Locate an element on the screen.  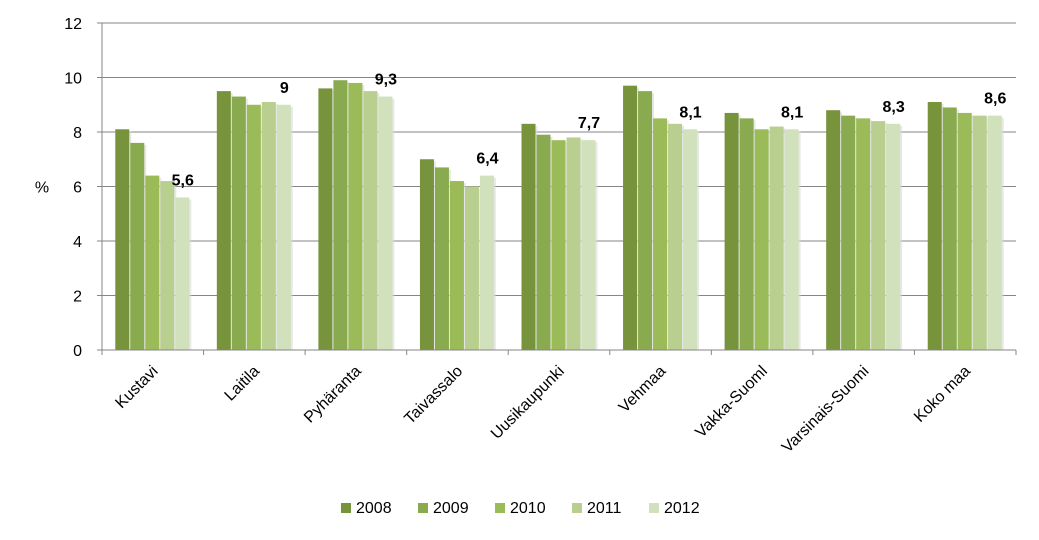
data-label: 7,7 is located at coordinates (589, 123).